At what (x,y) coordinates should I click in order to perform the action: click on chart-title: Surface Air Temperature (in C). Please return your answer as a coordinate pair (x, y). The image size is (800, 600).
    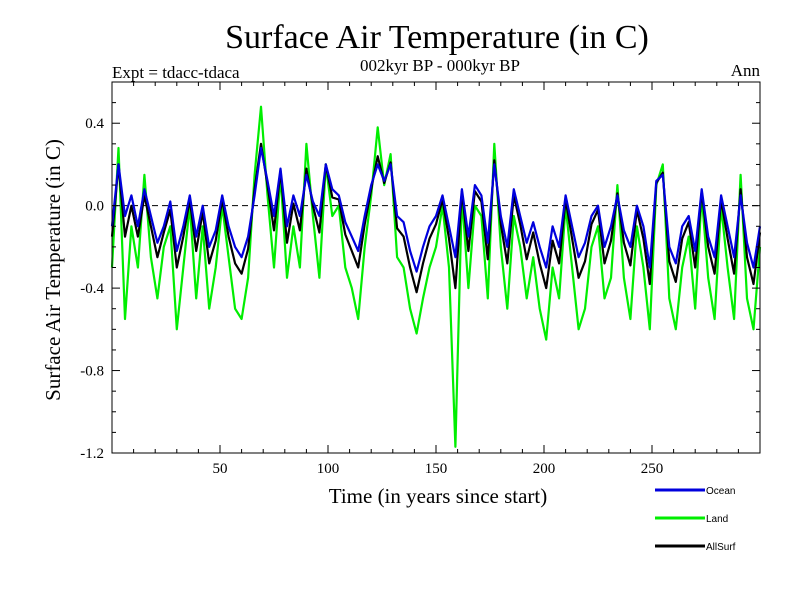
    Looking at the image, I should click on (437, 37).